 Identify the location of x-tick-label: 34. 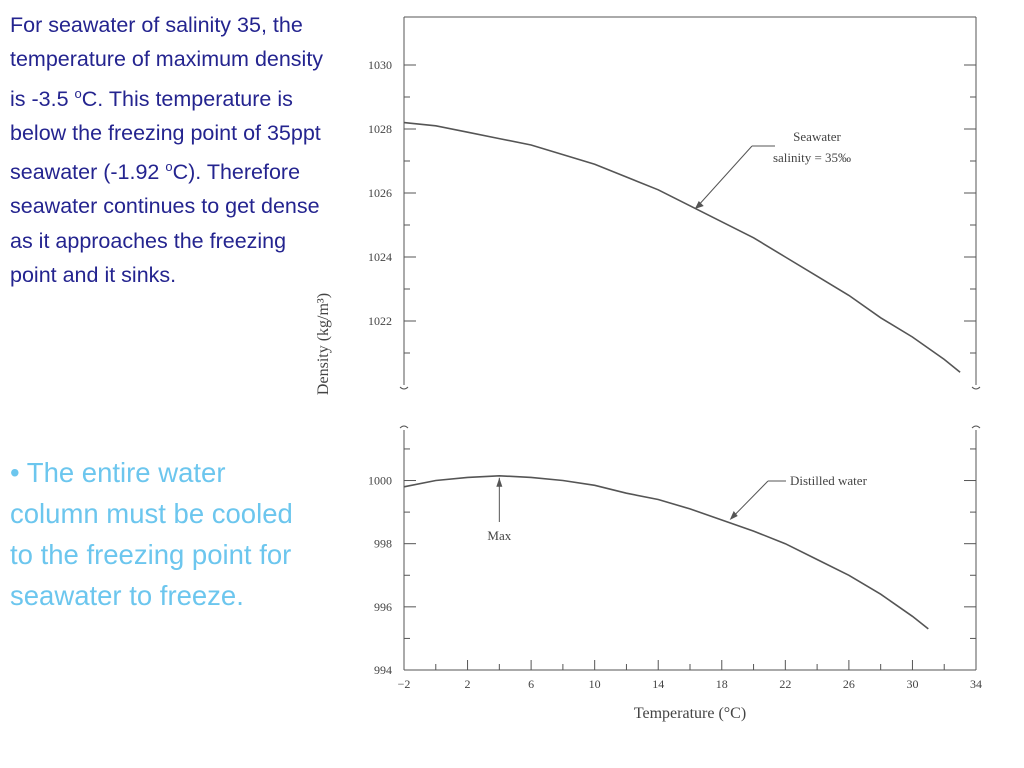
(976, 684).